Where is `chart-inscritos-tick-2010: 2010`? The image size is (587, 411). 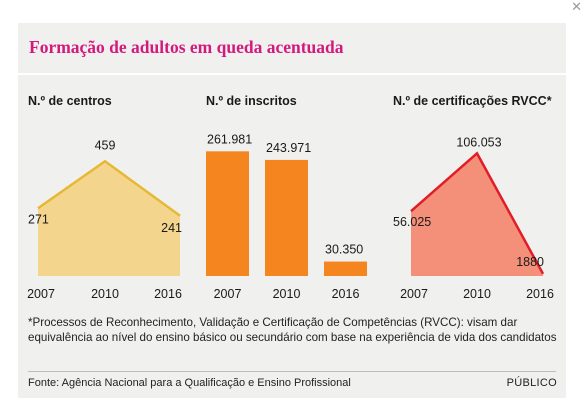
chart-inscritos-tick-2010: 2010 is located at coordinates (287, 294).